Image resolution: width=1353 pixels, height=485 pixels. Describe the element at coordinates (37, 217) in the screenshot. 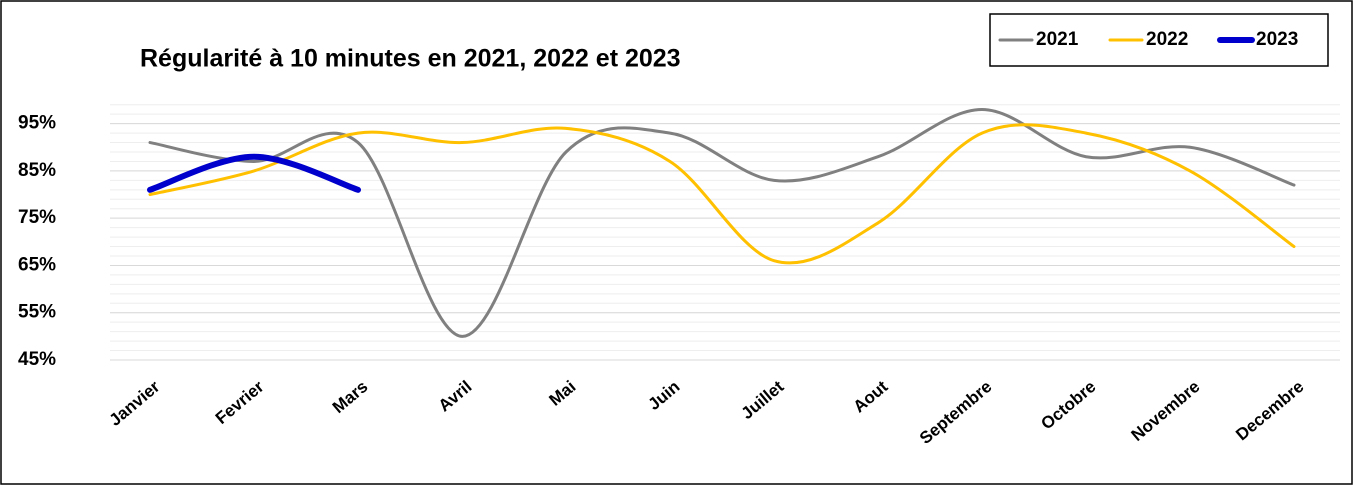

I see `y-tick-label: 75%` at that location.